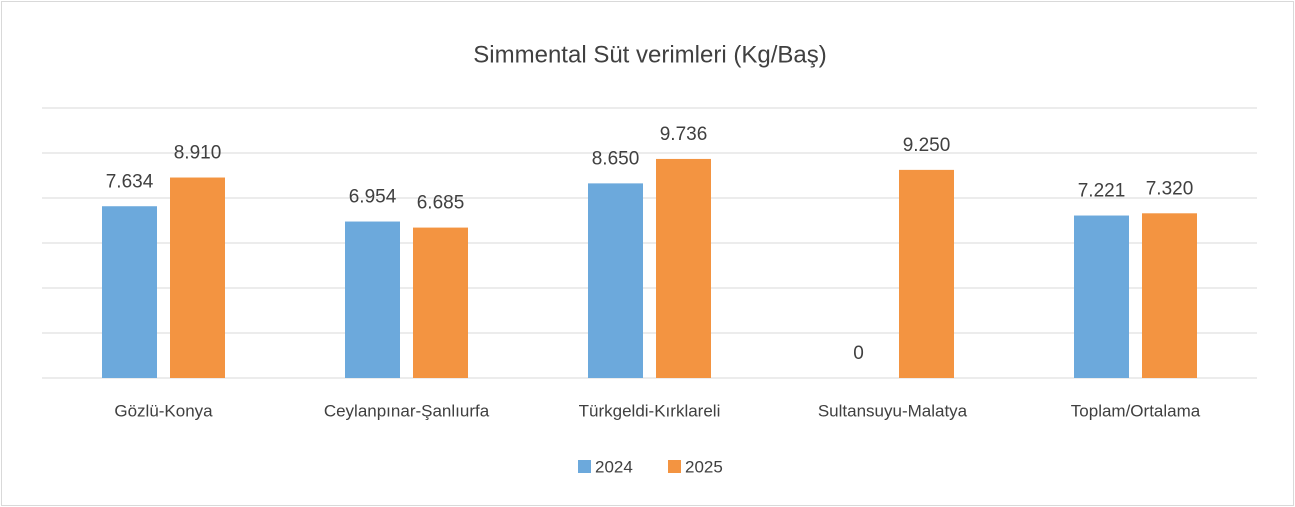  What do you see at coordinates (1170, 188) in the screenshot?
I see `data-label: 7.320` at bounding box center [1170, 188].